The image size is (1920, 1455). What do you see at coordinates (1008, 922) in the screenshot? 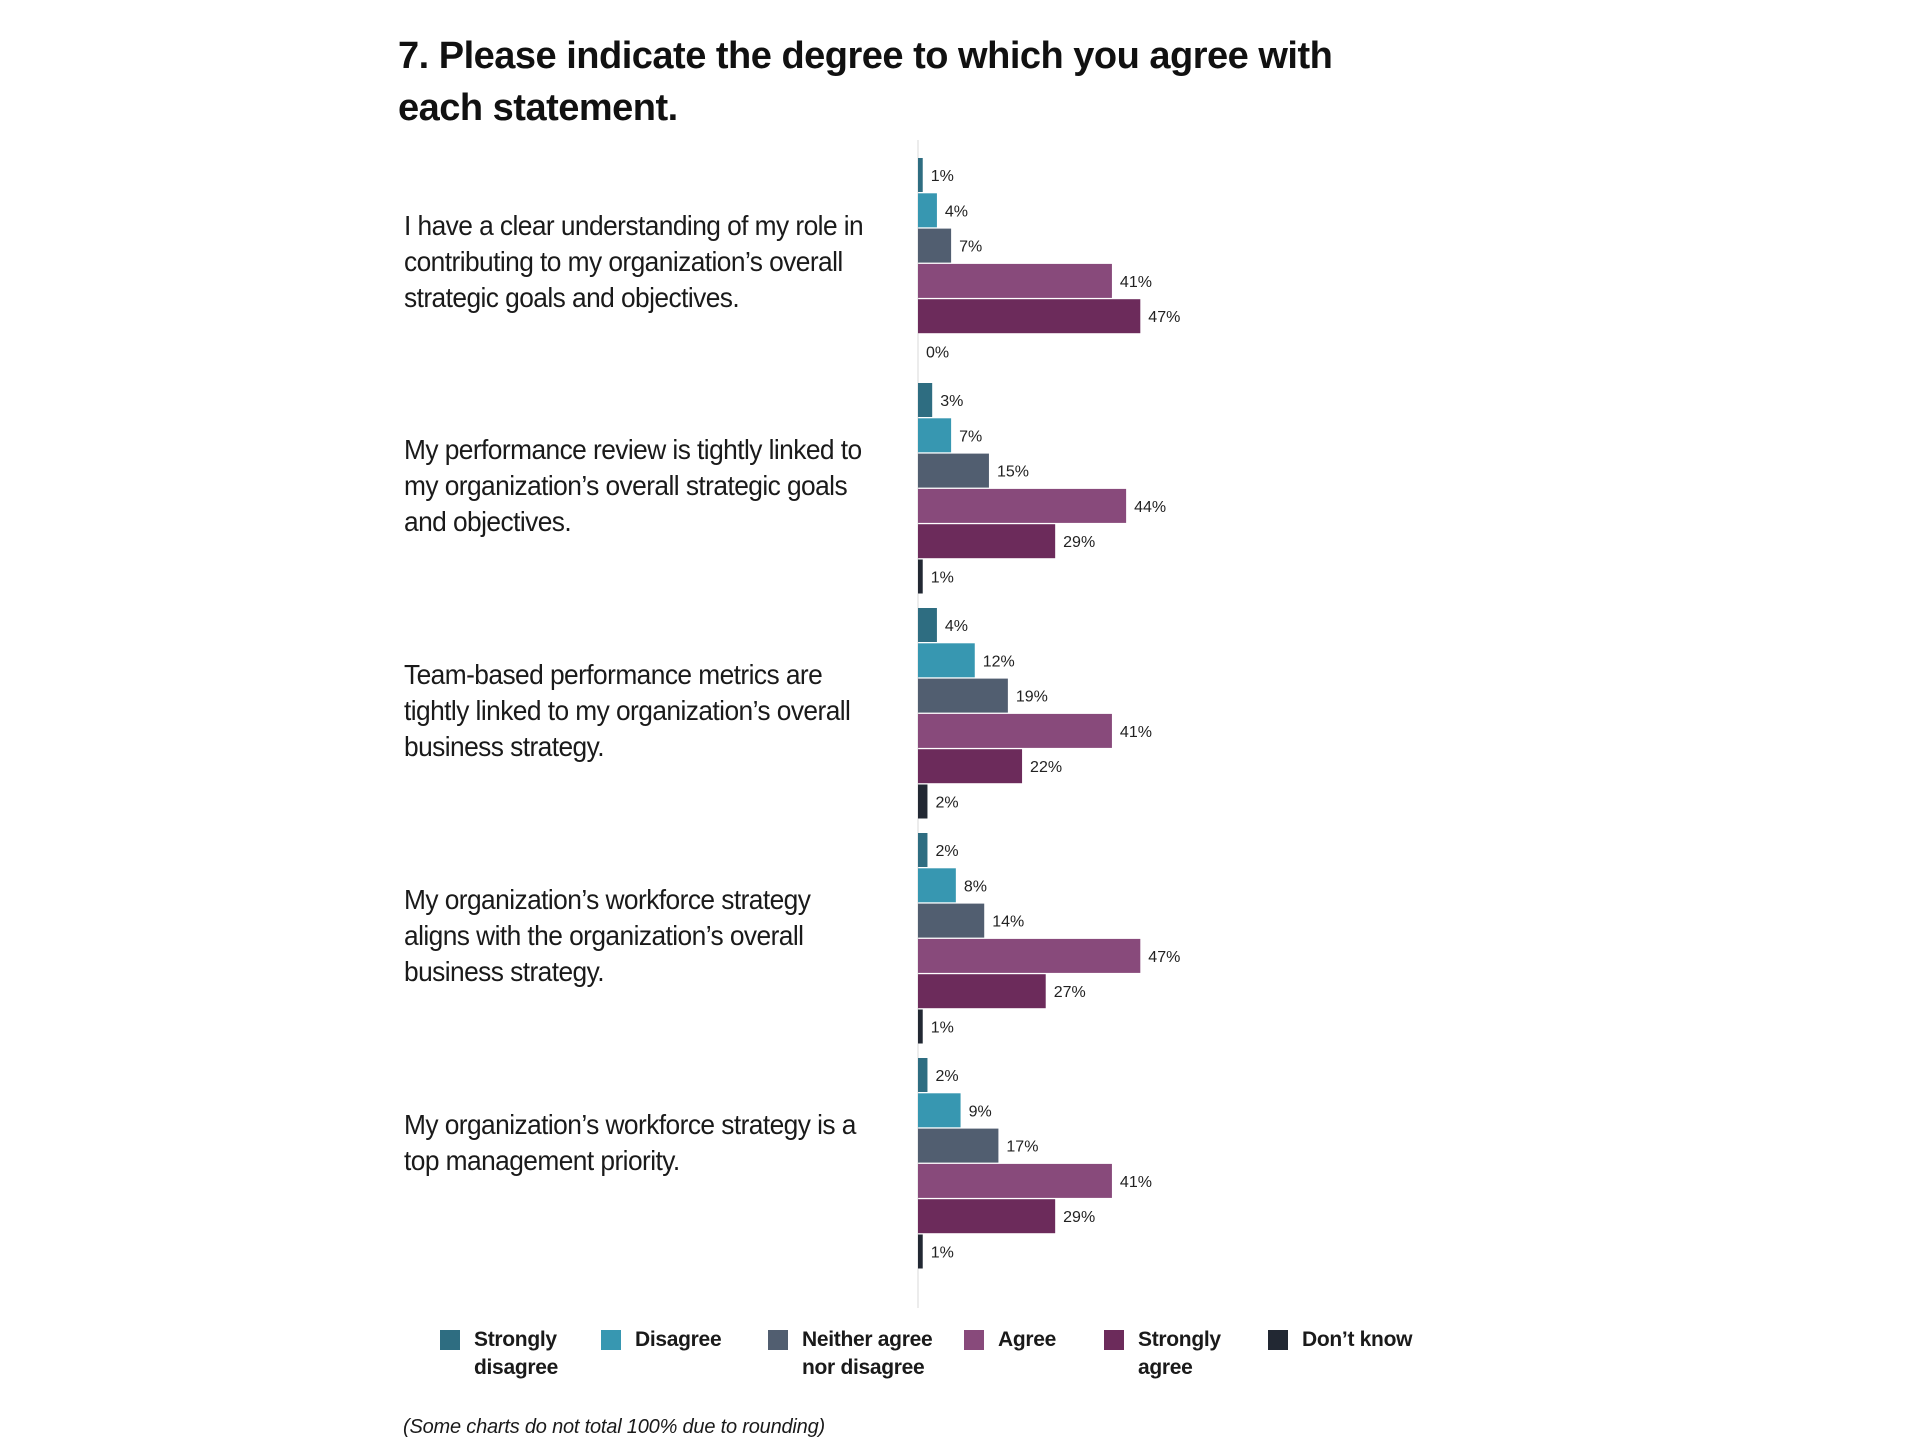
I see `bar-value-label: 14%` at bounding box center [1008, 922].